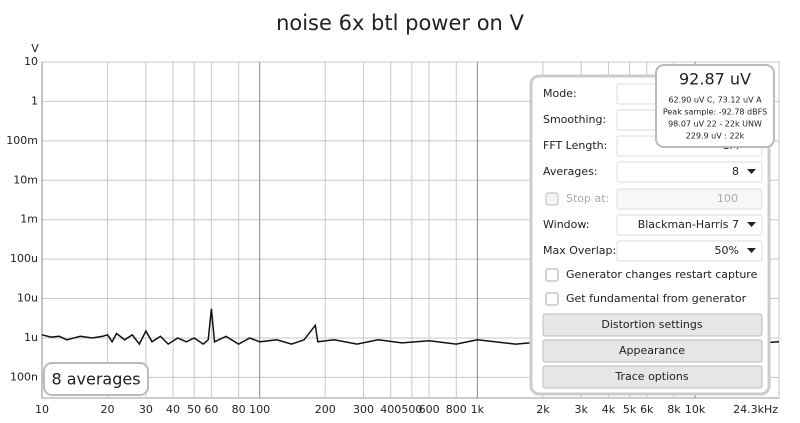  Describe the element at coordinates (400, 23) in the screenshot. I see `chart-title: noise 6x btl power on V` at that location.